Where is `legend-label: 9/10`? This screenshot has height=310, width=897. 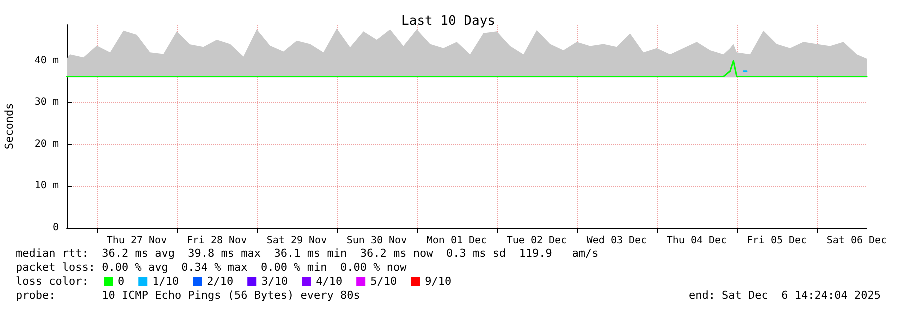 legend-label: 9/10 is located at coordinates (438, 281).